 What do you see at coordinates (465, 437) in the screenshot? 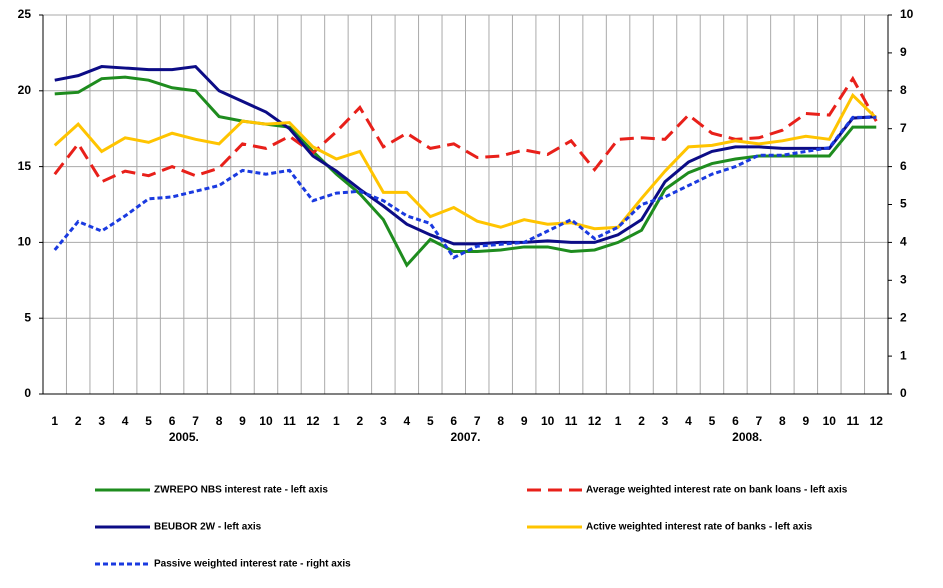
I see `year-label: 2007.` at bounding box center [465, 437].